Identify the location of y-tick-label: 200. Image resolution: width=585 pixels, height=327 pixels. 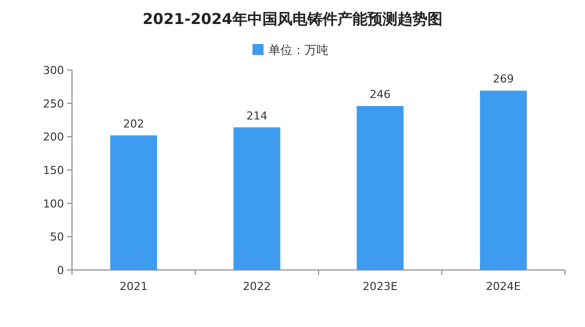
(53, 137).